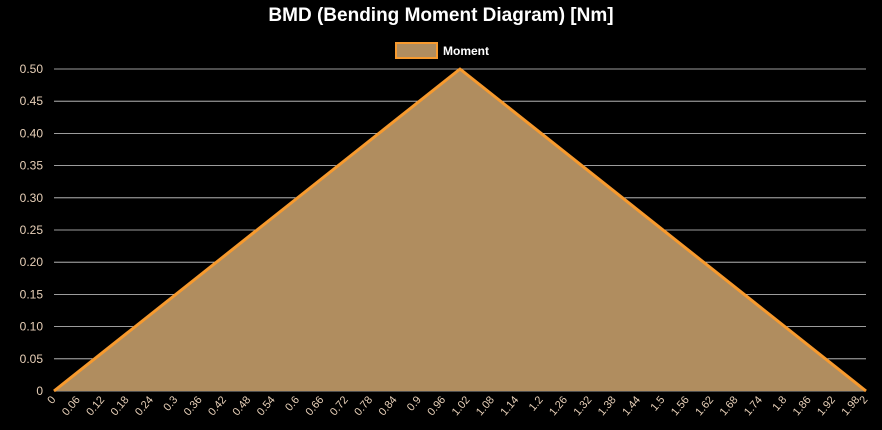 The width and height of the screenshot is (882, 430). Describe the element at coordinates (32, 133) in the screenshot. I see `y-tick-label: 0.40` at that location.